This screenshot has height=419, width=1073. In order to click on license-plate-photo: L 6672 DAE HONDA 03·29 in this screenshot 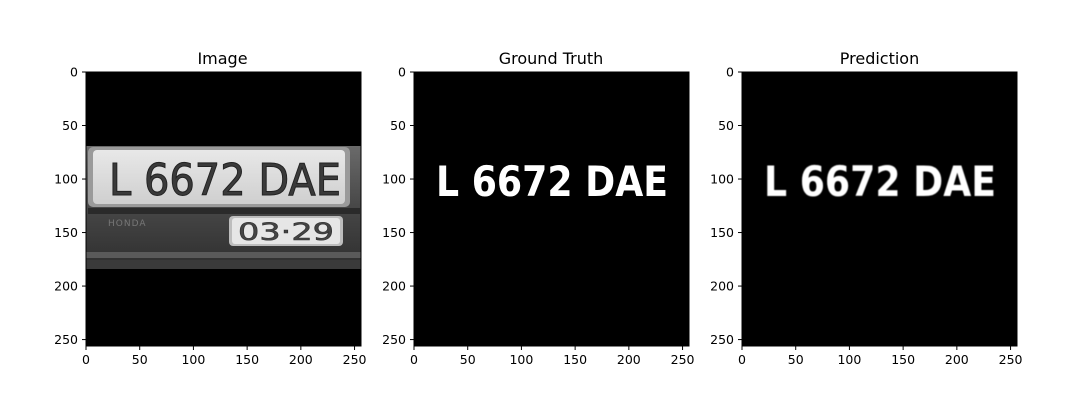, I will do `click(223, 207)`.